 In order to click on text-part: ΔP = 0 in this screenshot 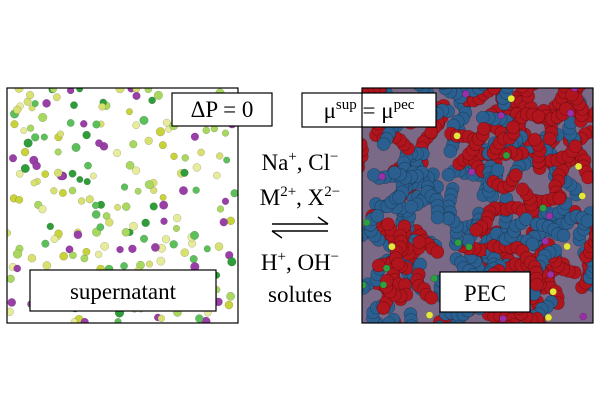, I will do `click(222, 109)`.